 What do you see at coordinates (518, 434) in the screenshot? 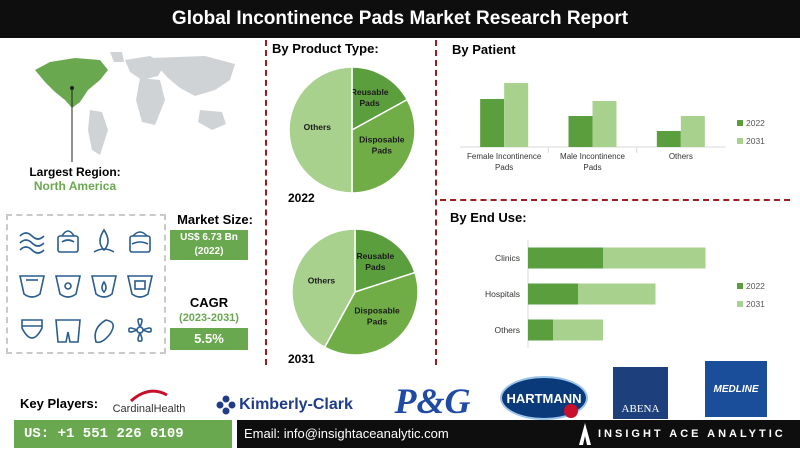
I see `footer-bar` at bounding box center [518, 434].